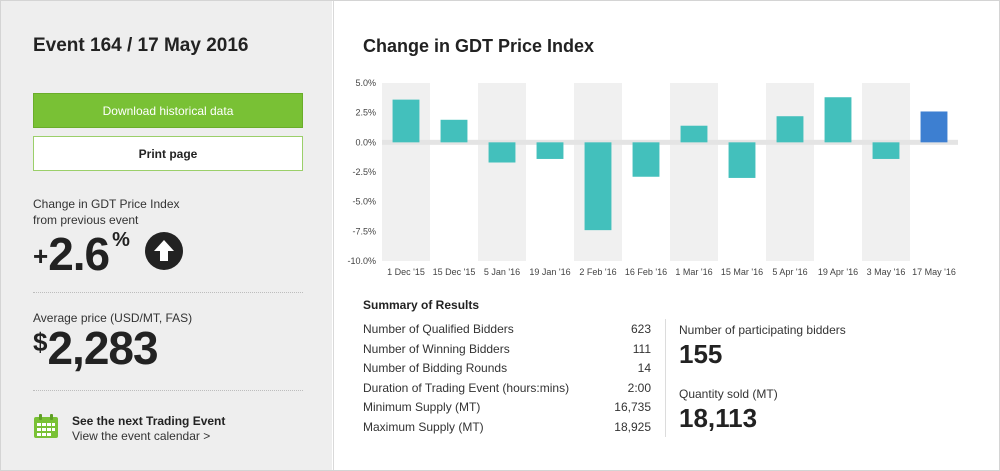  I want to click on summary-row: Number of Winning Bidders 111, so click(507, 351).